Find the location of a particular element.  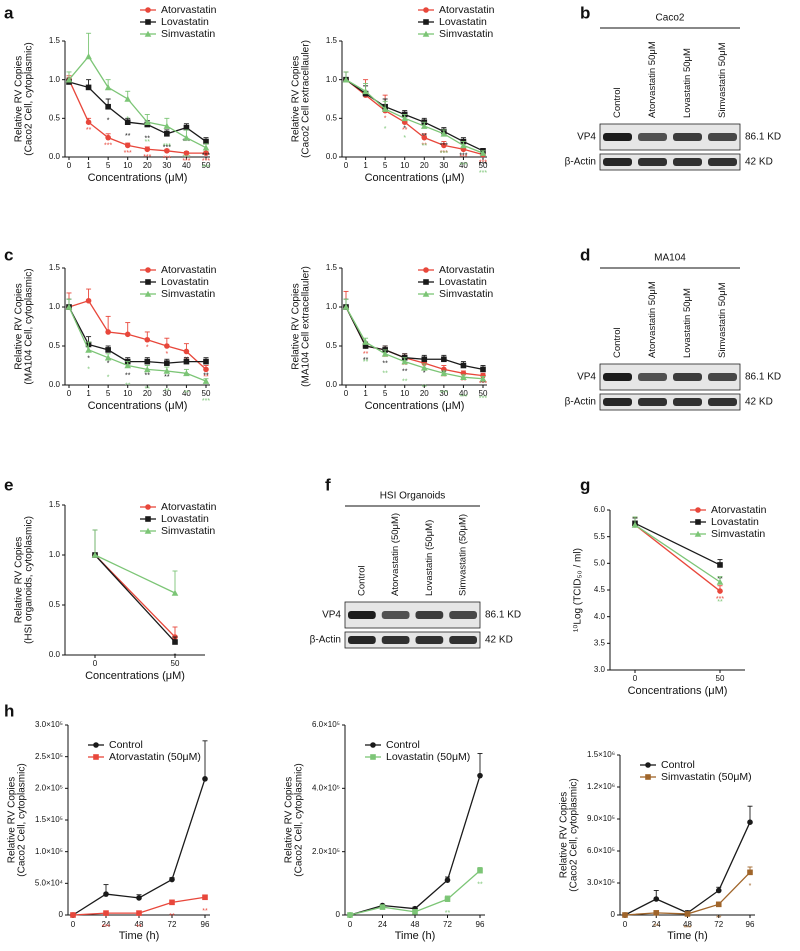

y-tick-label: 5.0×10⁴ is located at coordinates (49, 882).